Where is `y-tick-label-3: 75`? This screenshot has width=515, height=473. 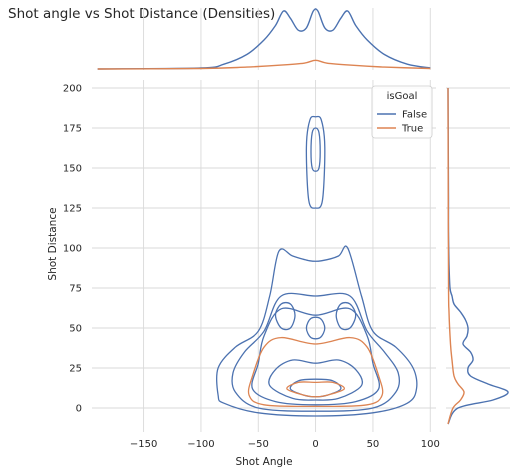
y-tick-label-3: 75 is located at coordinates (75, 289).